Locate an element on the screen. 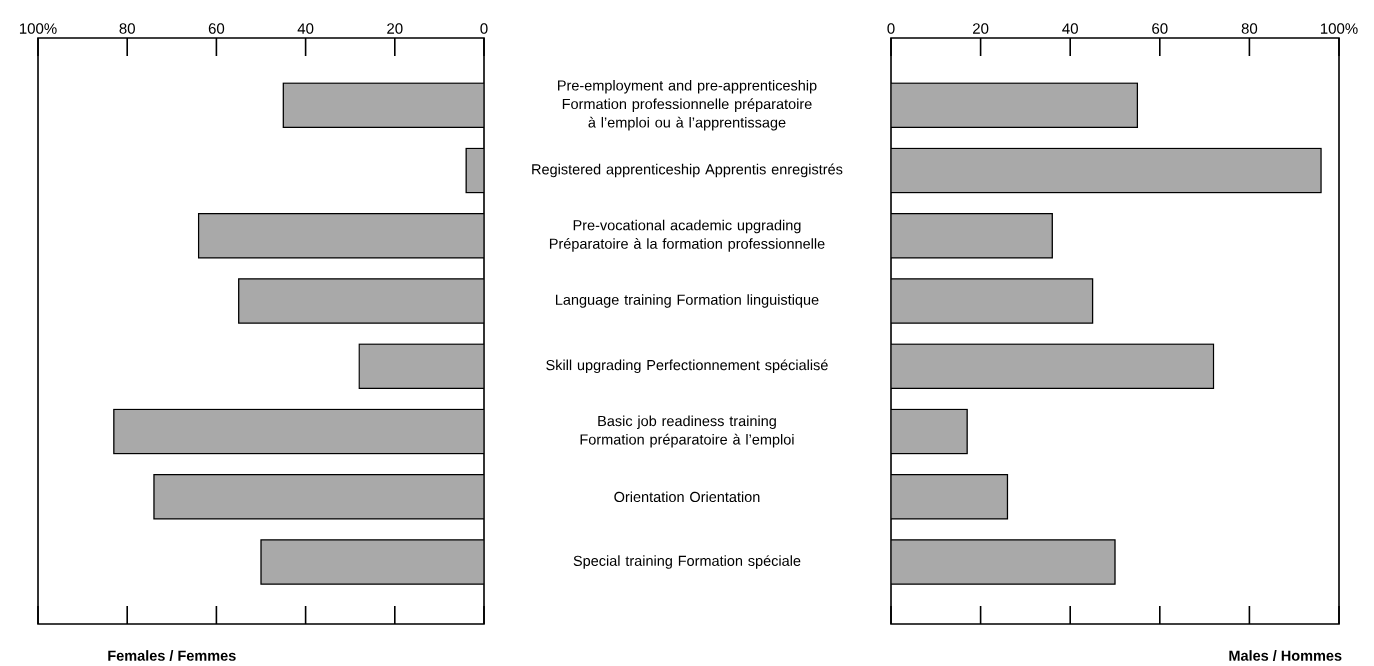  x-axis-title: Males / Hommes is located at coordinates (1285, 655).